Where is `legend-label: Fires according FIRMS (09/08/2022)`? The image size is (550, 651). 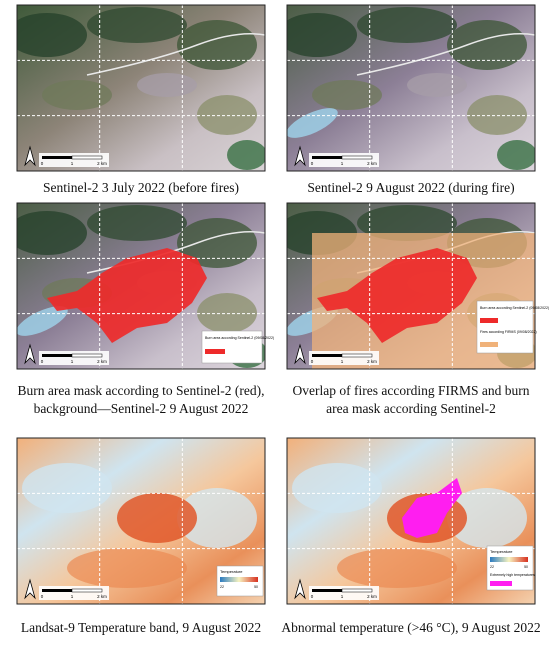
legend-label: Fires according FIRMS (09/08/2022) is located at coordinates (508, 332).